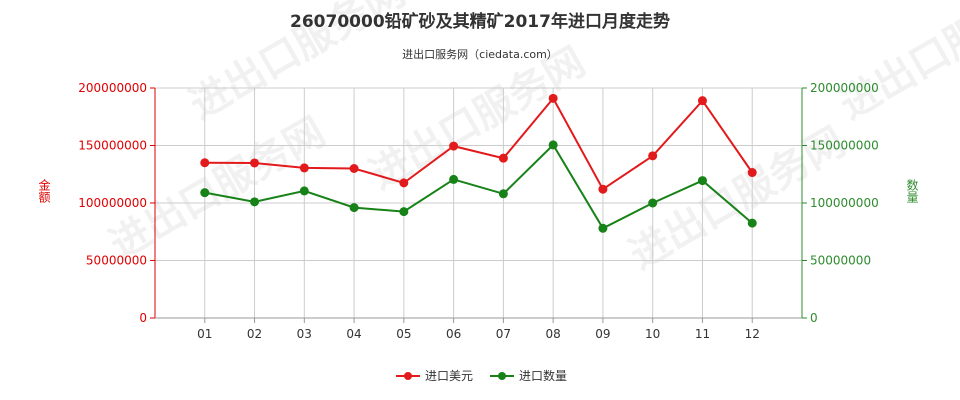 Image resolution: width=960 pixels, height=400 pixels. Describe the element at coordinates (116, 261) in the screenshot. I see `left-tick-label: 50000000` at that location.